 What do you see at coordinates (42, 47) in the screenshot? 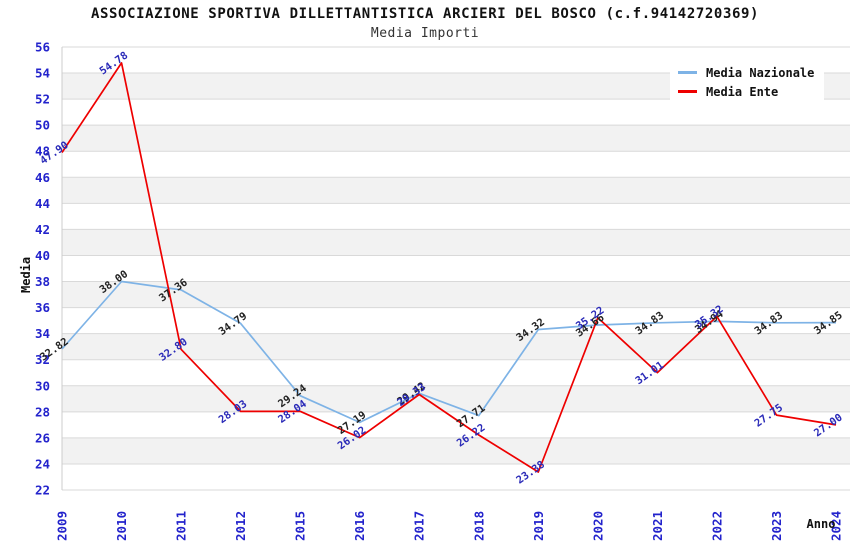
I see `y-axis-tick-label: 56` at bounding box center [42, 47].